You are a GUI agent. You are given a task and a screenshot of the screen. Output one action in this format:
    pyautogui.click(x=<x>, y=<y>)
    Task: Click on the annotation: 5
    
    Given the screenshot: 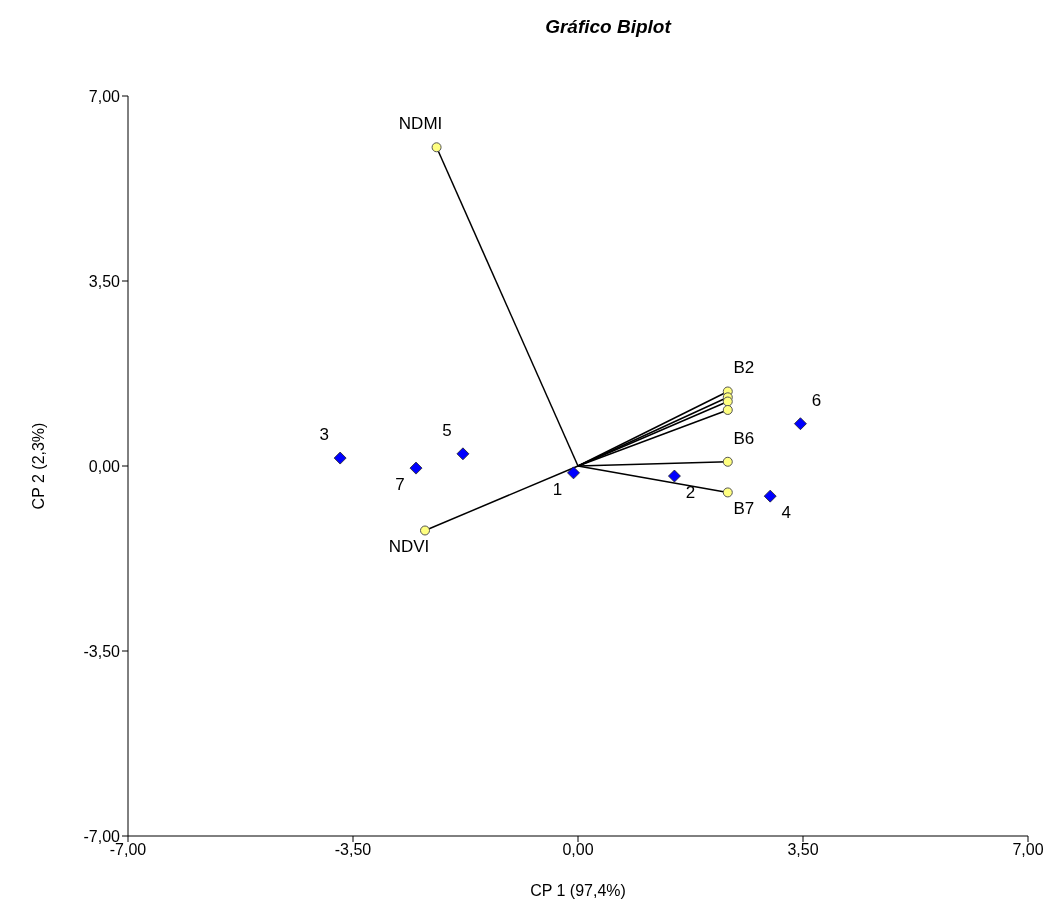 What is the action you would take?
    pyautogui.click(x=447, y=430)
    